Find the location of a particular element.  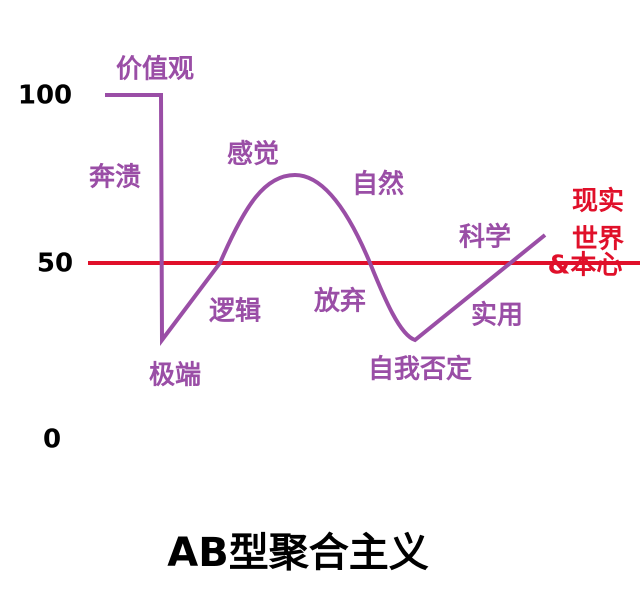

curve-label: 逻辑 is located at coordinates (235, 312).